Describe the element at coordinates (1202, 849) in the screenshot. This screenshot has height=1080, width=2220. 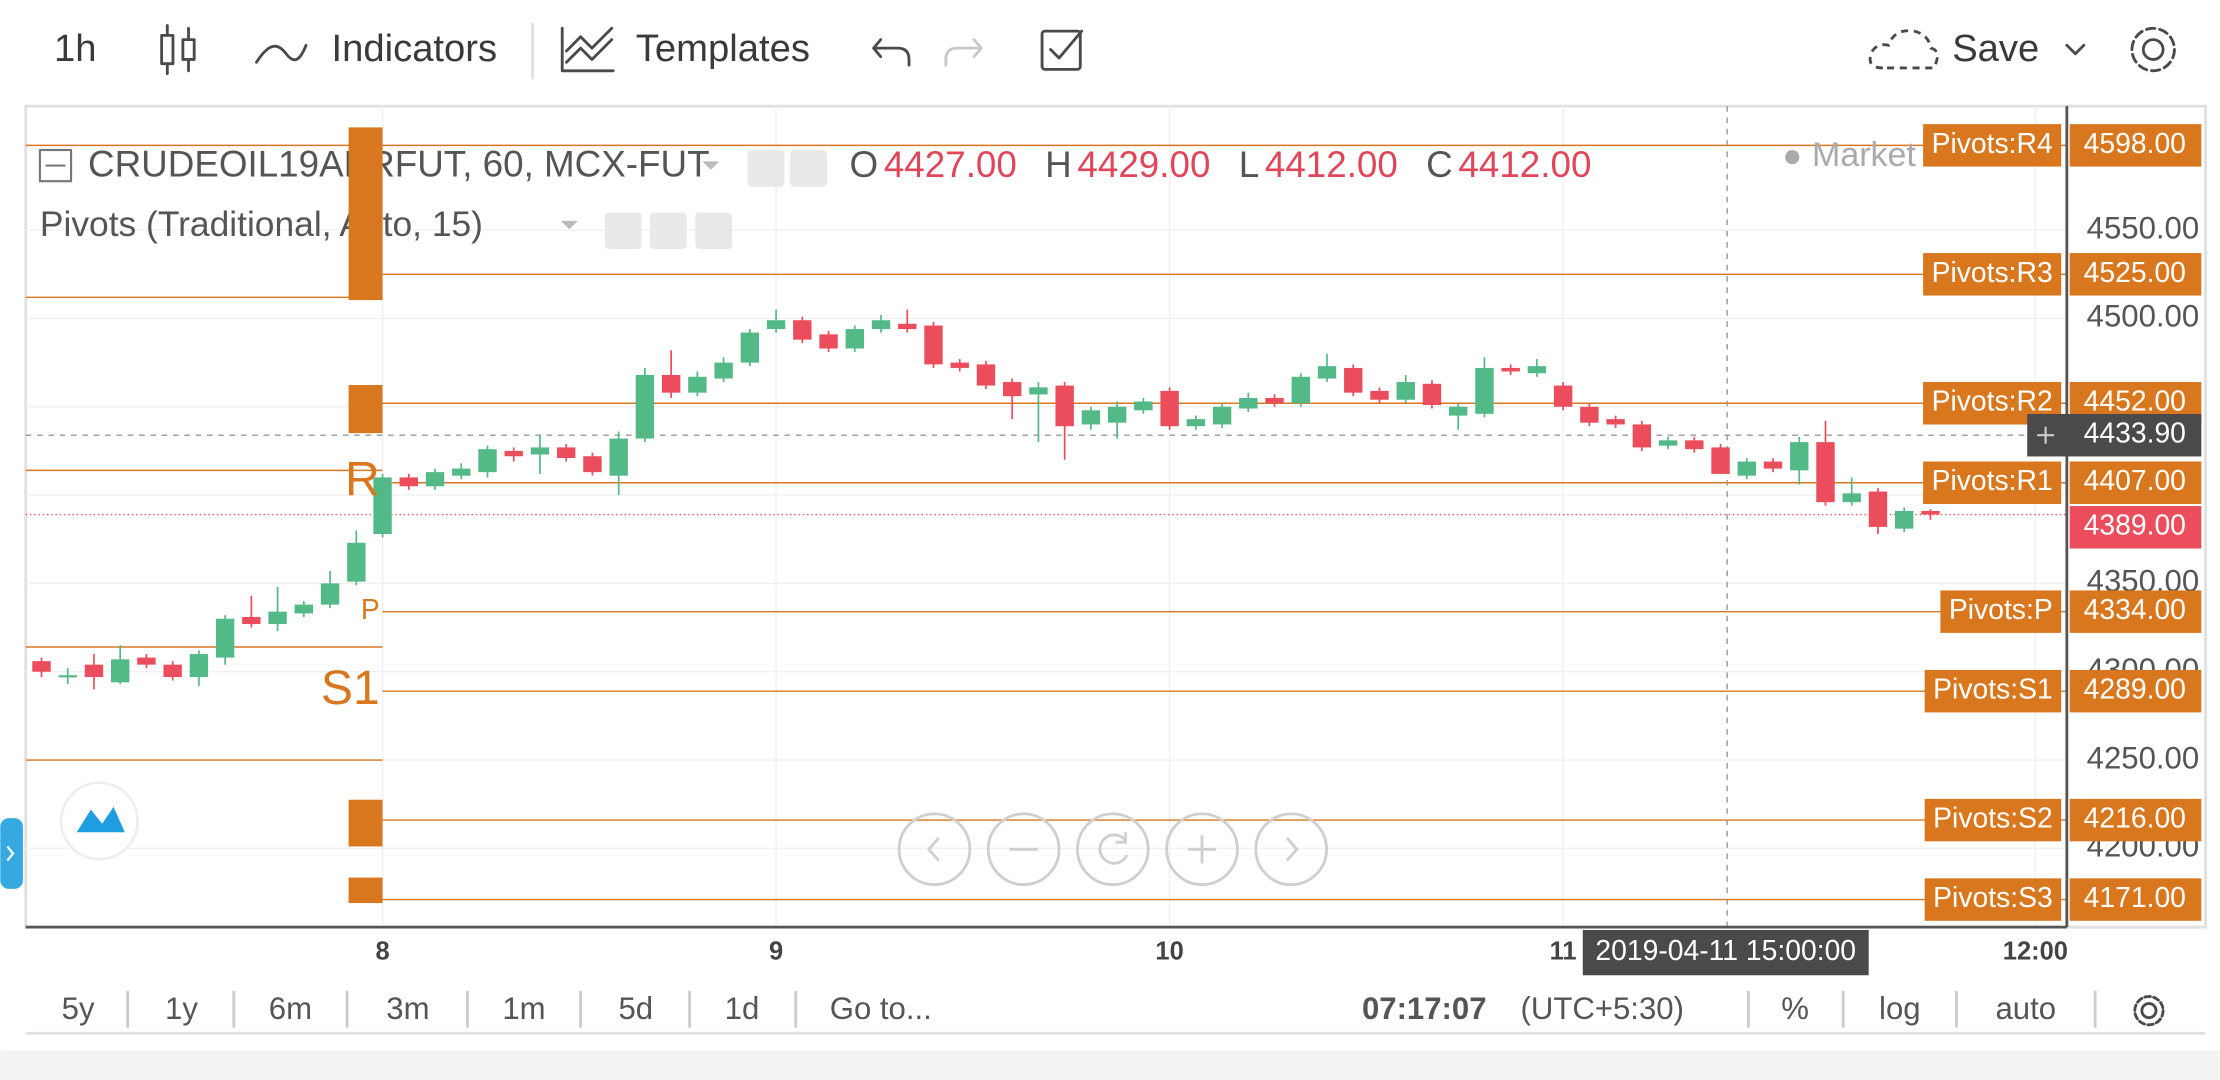
I see `zoom-in` at that location.